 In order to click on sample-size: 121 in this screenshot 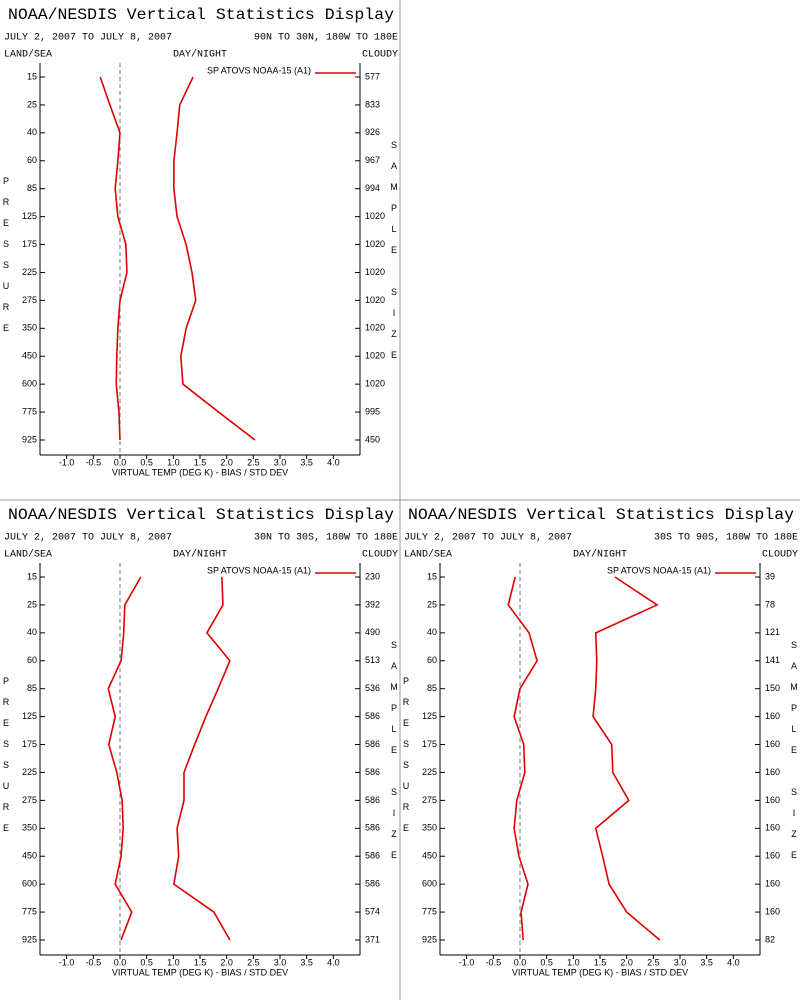, I will do `click(772, 632)`.